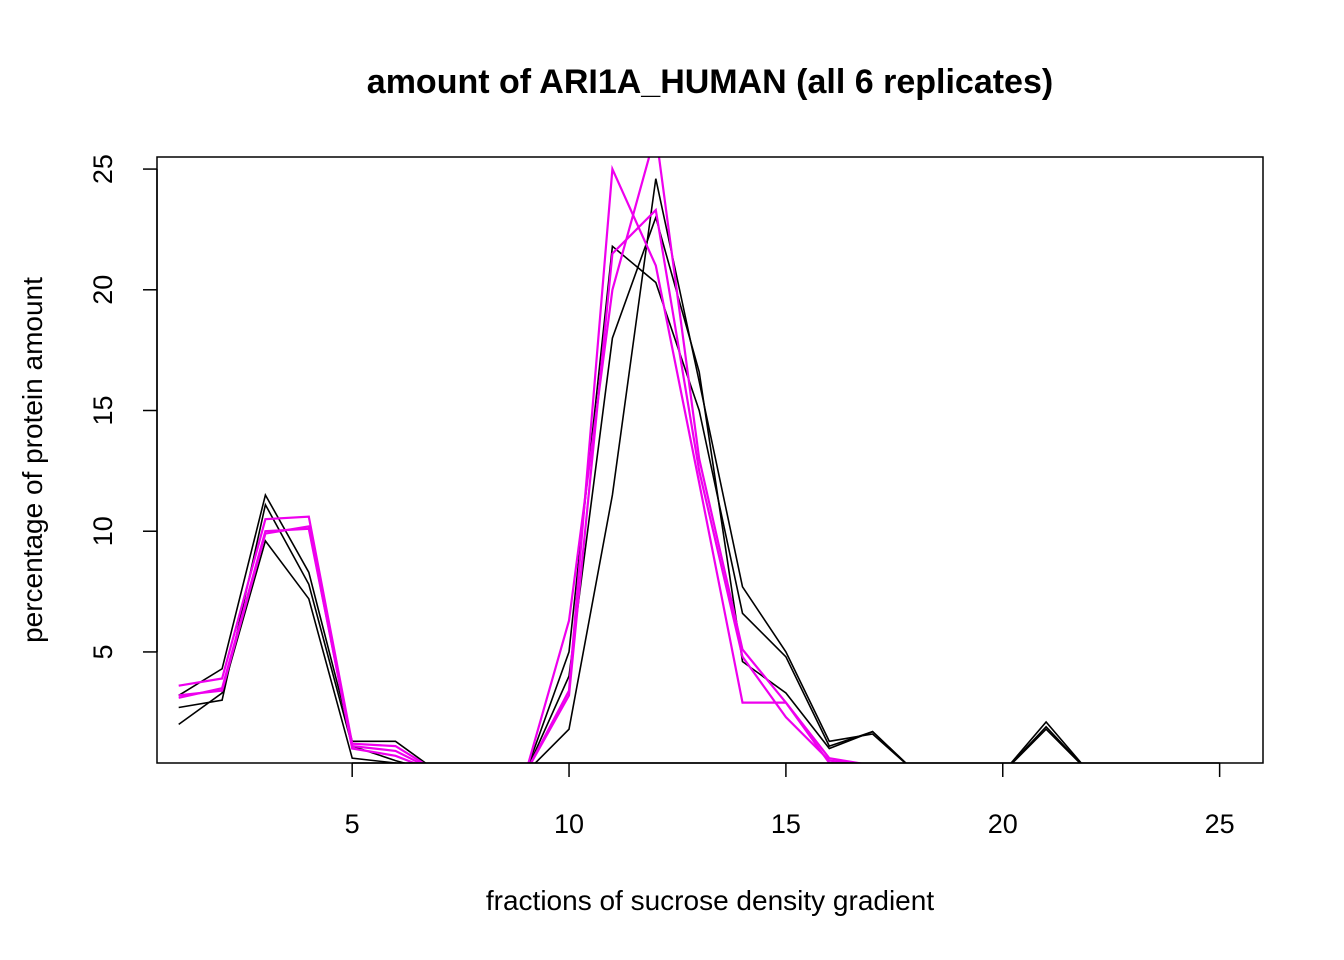 The height and width of the screenshot is (960, 1344). Describe the element at coordinates (710, 900) in the screenshot. I see `x-axis-label: fractions of sucrose density gradient` at that location.